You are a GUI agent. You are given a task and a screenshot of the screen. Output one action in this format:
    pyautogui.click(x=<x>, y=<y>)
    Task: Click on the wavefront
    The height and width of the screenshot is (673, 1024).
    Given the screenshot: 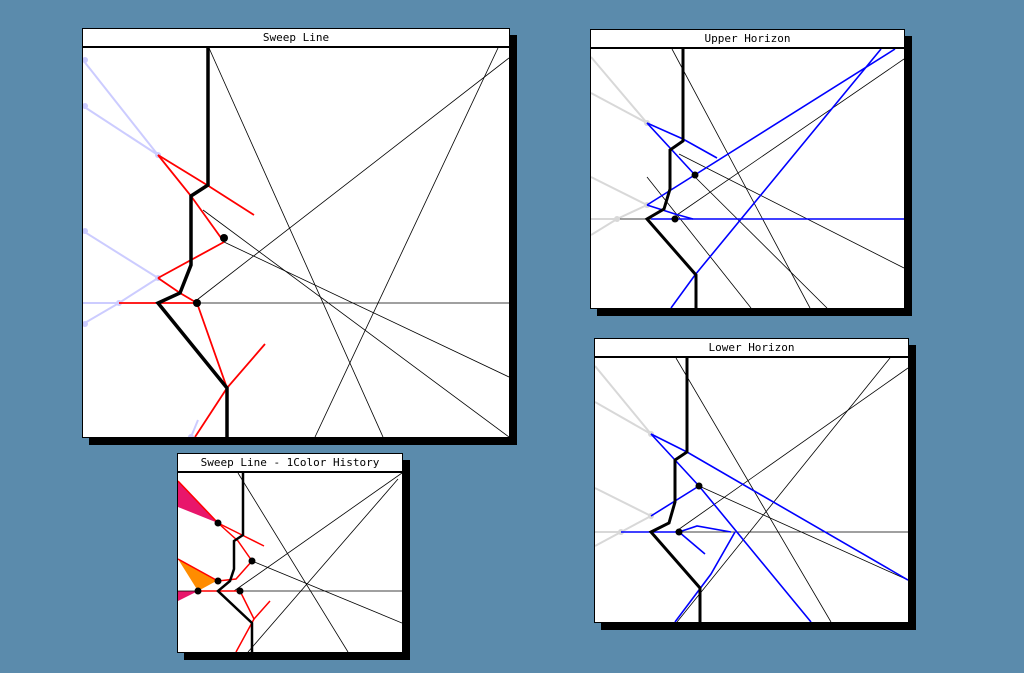 What is the action you would take?
    pyautogui.click(x=224, y=566)
    